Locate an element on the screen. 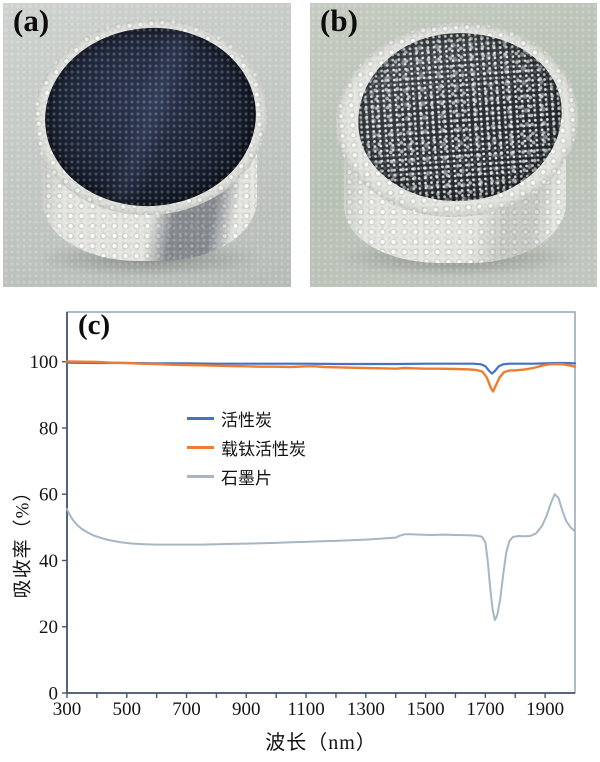 This screenshot has width=600, height=762. x-tick-label: 300 is located at coordinates (67, 709).